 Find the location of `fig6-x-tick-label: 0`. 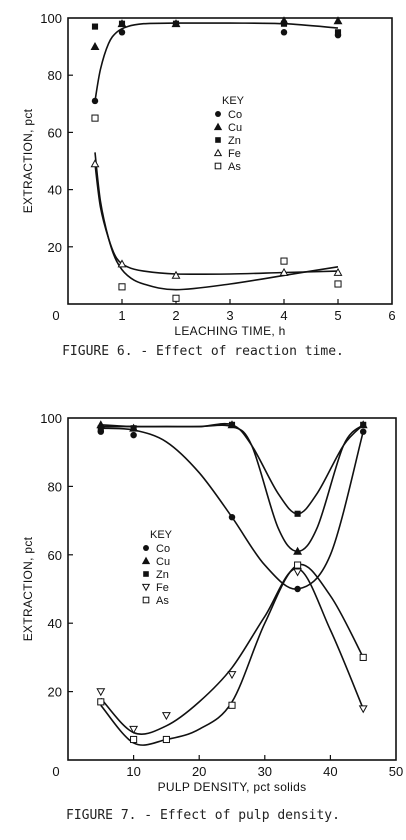

fig6-x-tick-label: 0 is located at coordinates (55, 315).